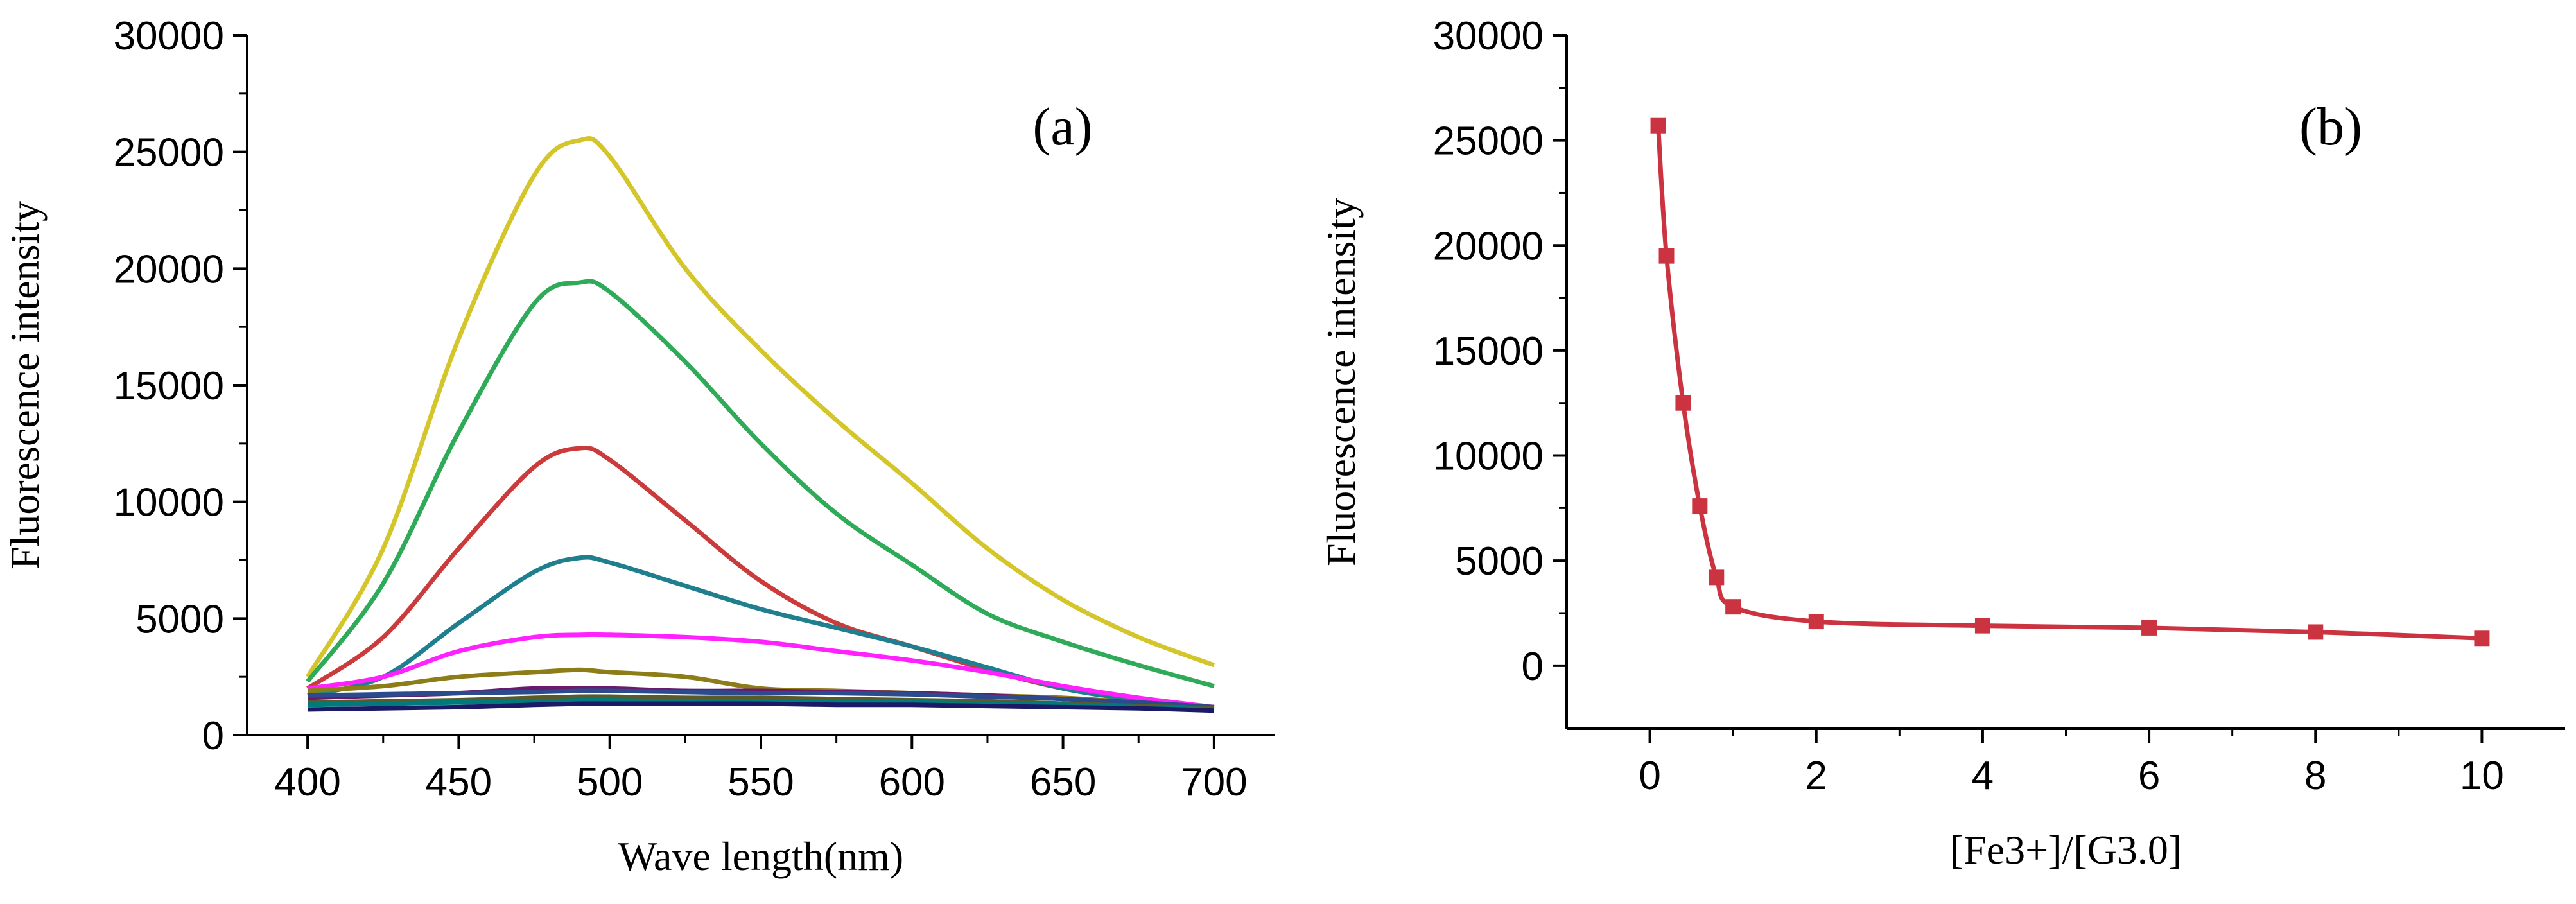 The image size is (2576, 904). Describe the element at coordinates (1062, 127) in the screenshot. I see `panel-label: (a)` at that location.